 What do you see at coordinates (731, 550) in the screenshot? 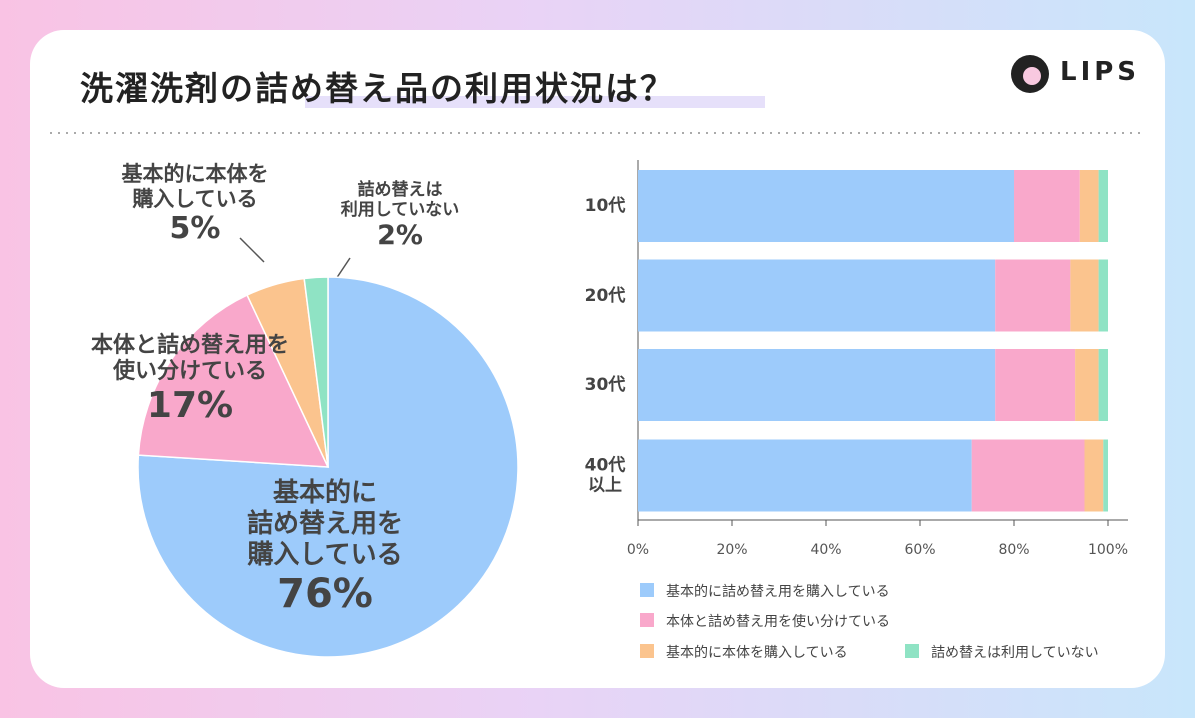
I see `x-tick-label: 20%` at bounding box center [731, 550].